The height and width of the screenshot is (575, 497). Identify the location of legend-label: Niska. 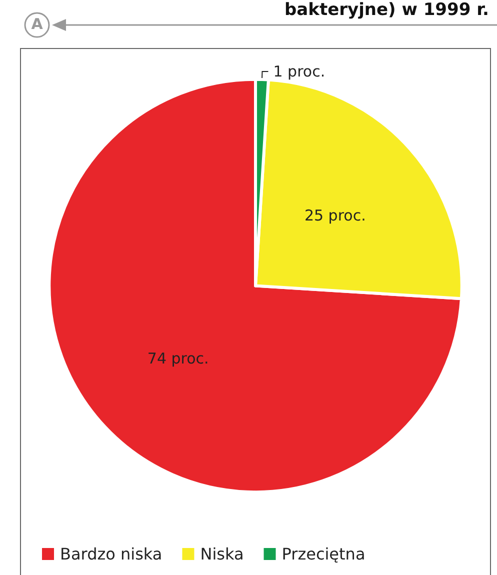
(222, 554).